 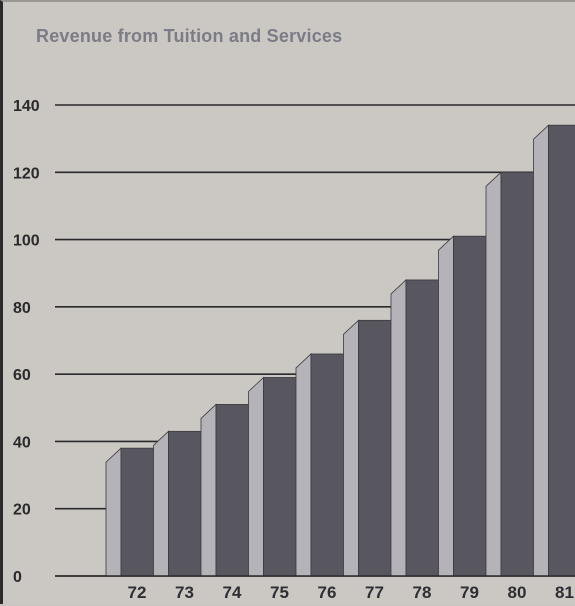 What do you see at coordinates (422, 592) in the screenshot?
I see `x-tick-label-78: 78` at bounding box center [422, 592].